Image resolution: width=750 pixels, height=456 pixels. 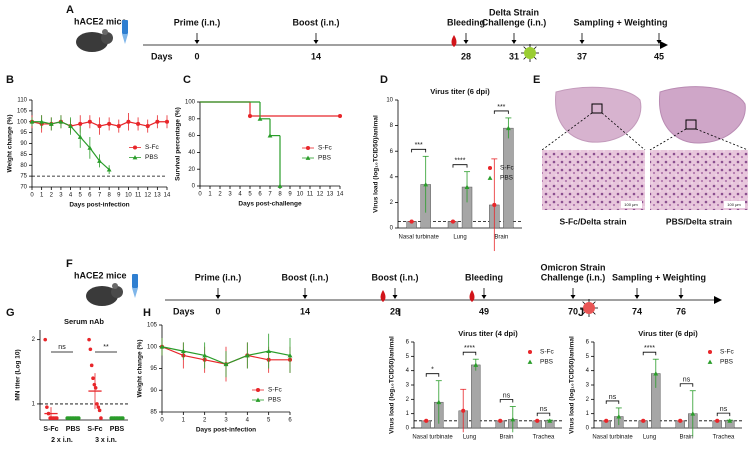 I want to click on y-axis-label: Virus load (log₁₀TCID50)/animal, so click(x=376, y=164).